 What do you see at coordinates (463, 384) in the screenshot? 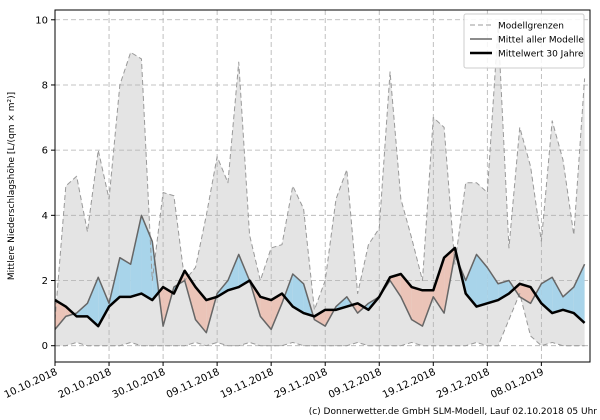
I see `x-tick-label: 29.12.2018` at bounding box center [463, 384].